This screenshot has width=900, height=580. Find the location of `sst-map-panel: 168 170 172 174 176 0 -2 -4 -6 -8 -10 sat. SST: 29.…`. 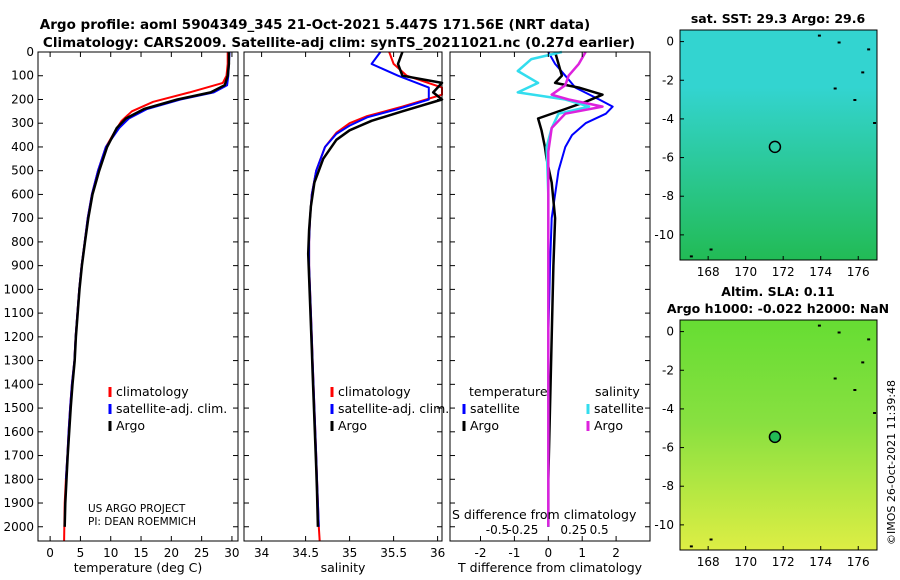

sst-map-panel: 168 170 172 174 176 0 -2 -4 -6 -8 -10 sat. SST: 29.… is located at coordinates (766, 145).